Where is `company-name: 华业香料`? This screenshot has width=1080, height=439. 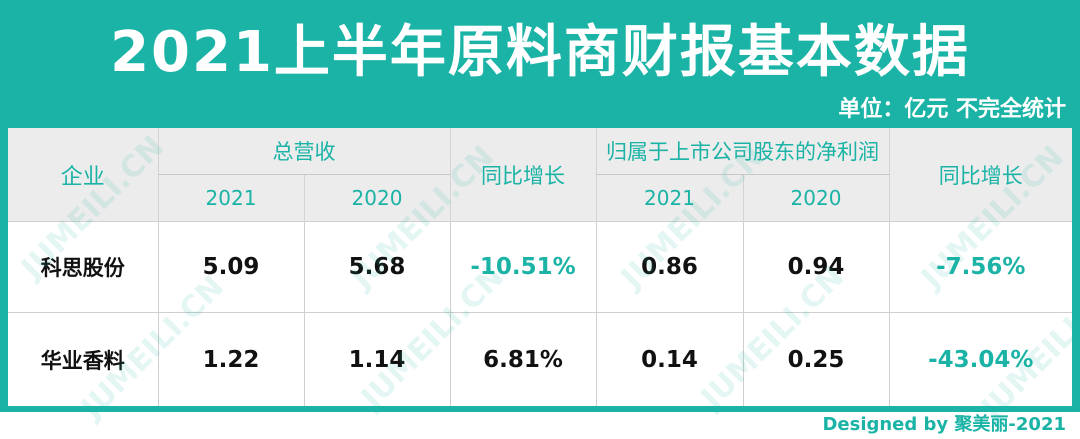
company-name: 华业香料 is located at coordinates (83, 359).